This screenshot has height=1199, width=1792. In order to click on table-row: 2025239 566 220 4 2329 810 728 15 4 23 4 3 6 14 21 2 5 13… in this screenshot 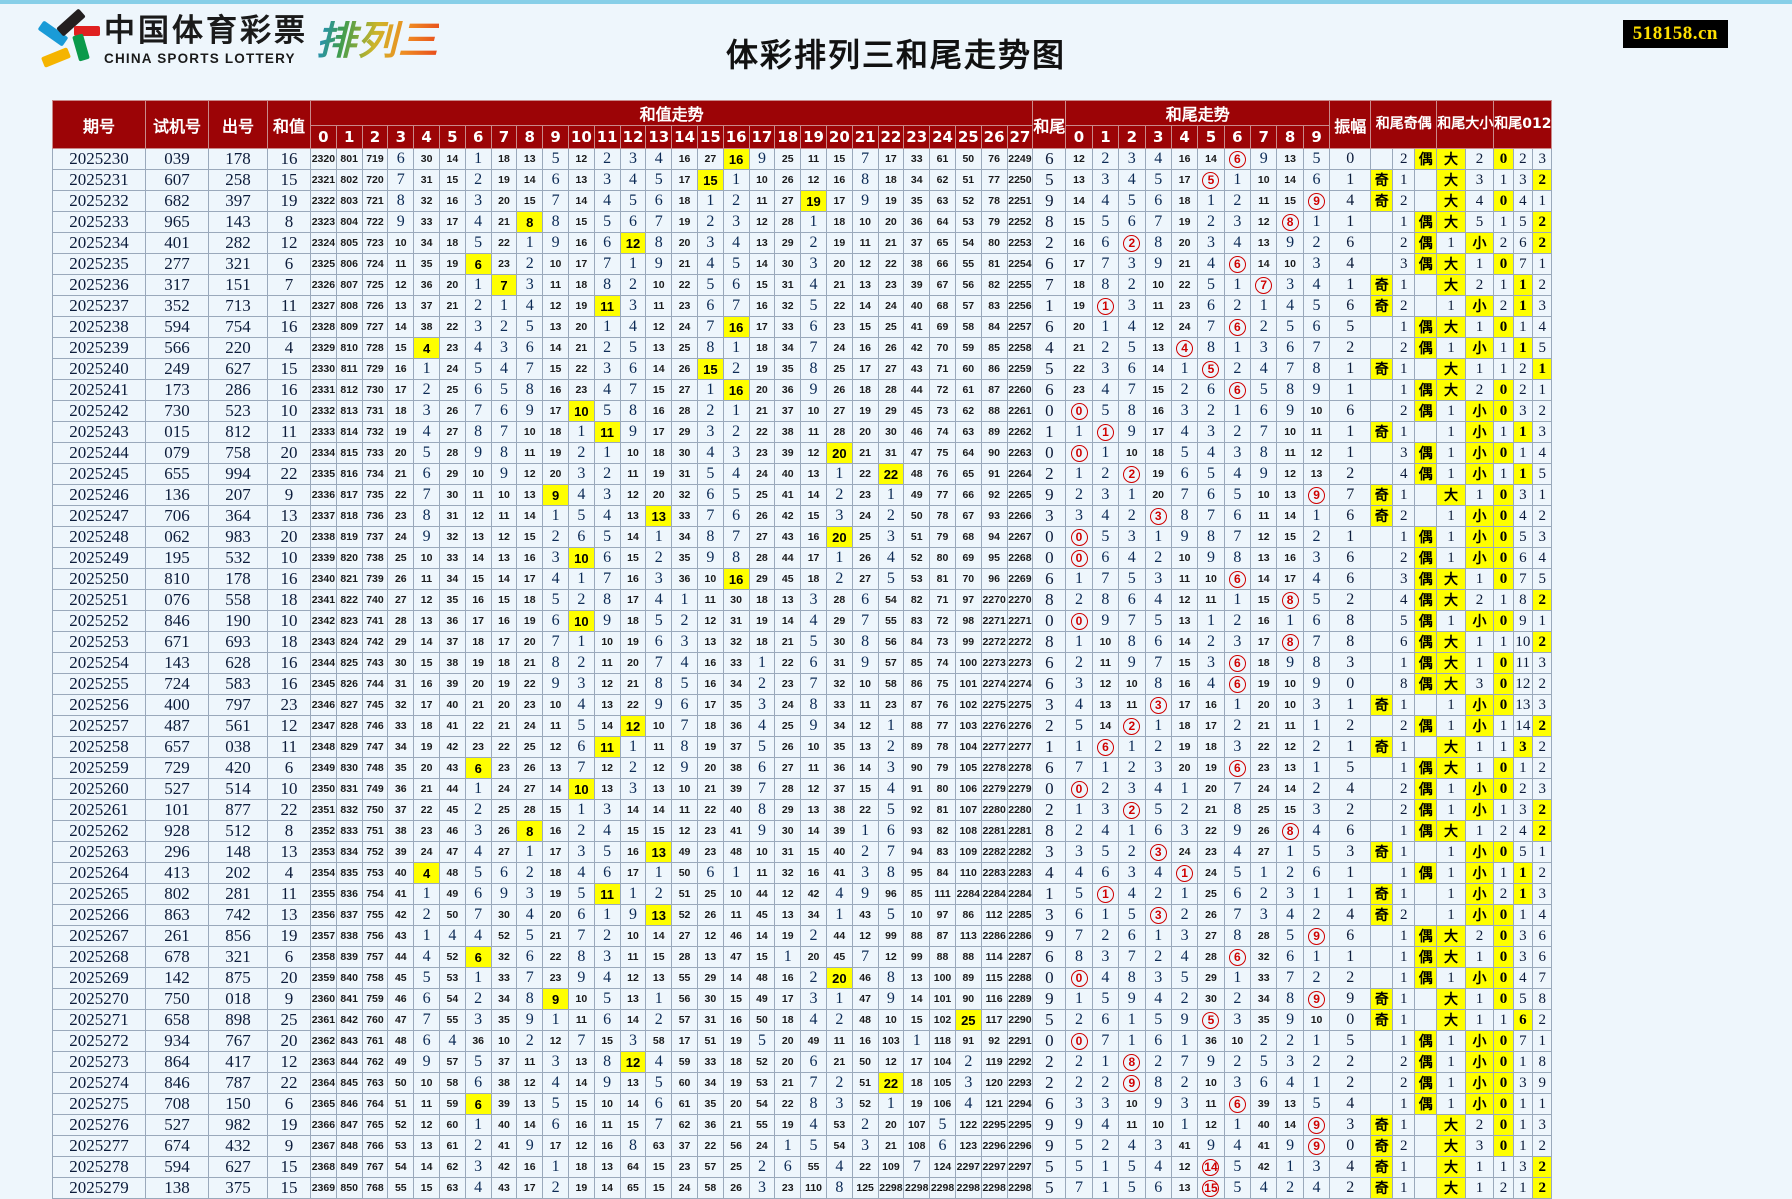, I will do `click(802, 348)`.